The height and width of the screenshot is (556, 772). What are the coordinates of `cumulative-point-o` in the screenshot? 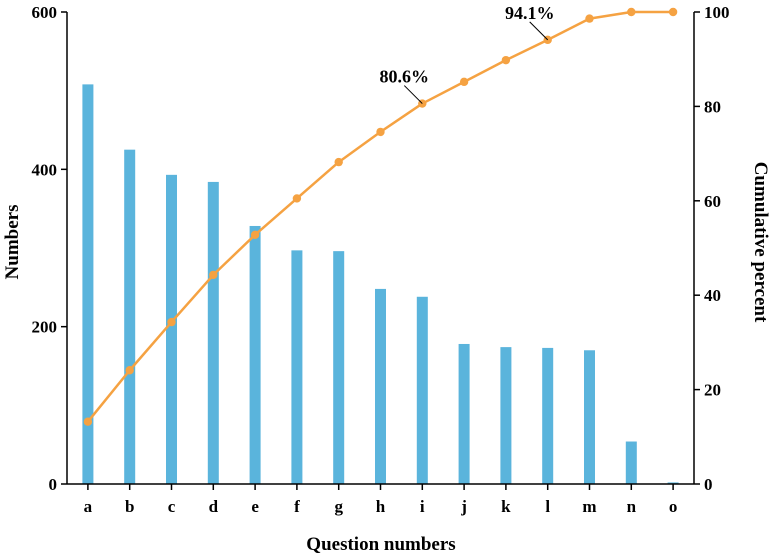 It's located at (673, 12).